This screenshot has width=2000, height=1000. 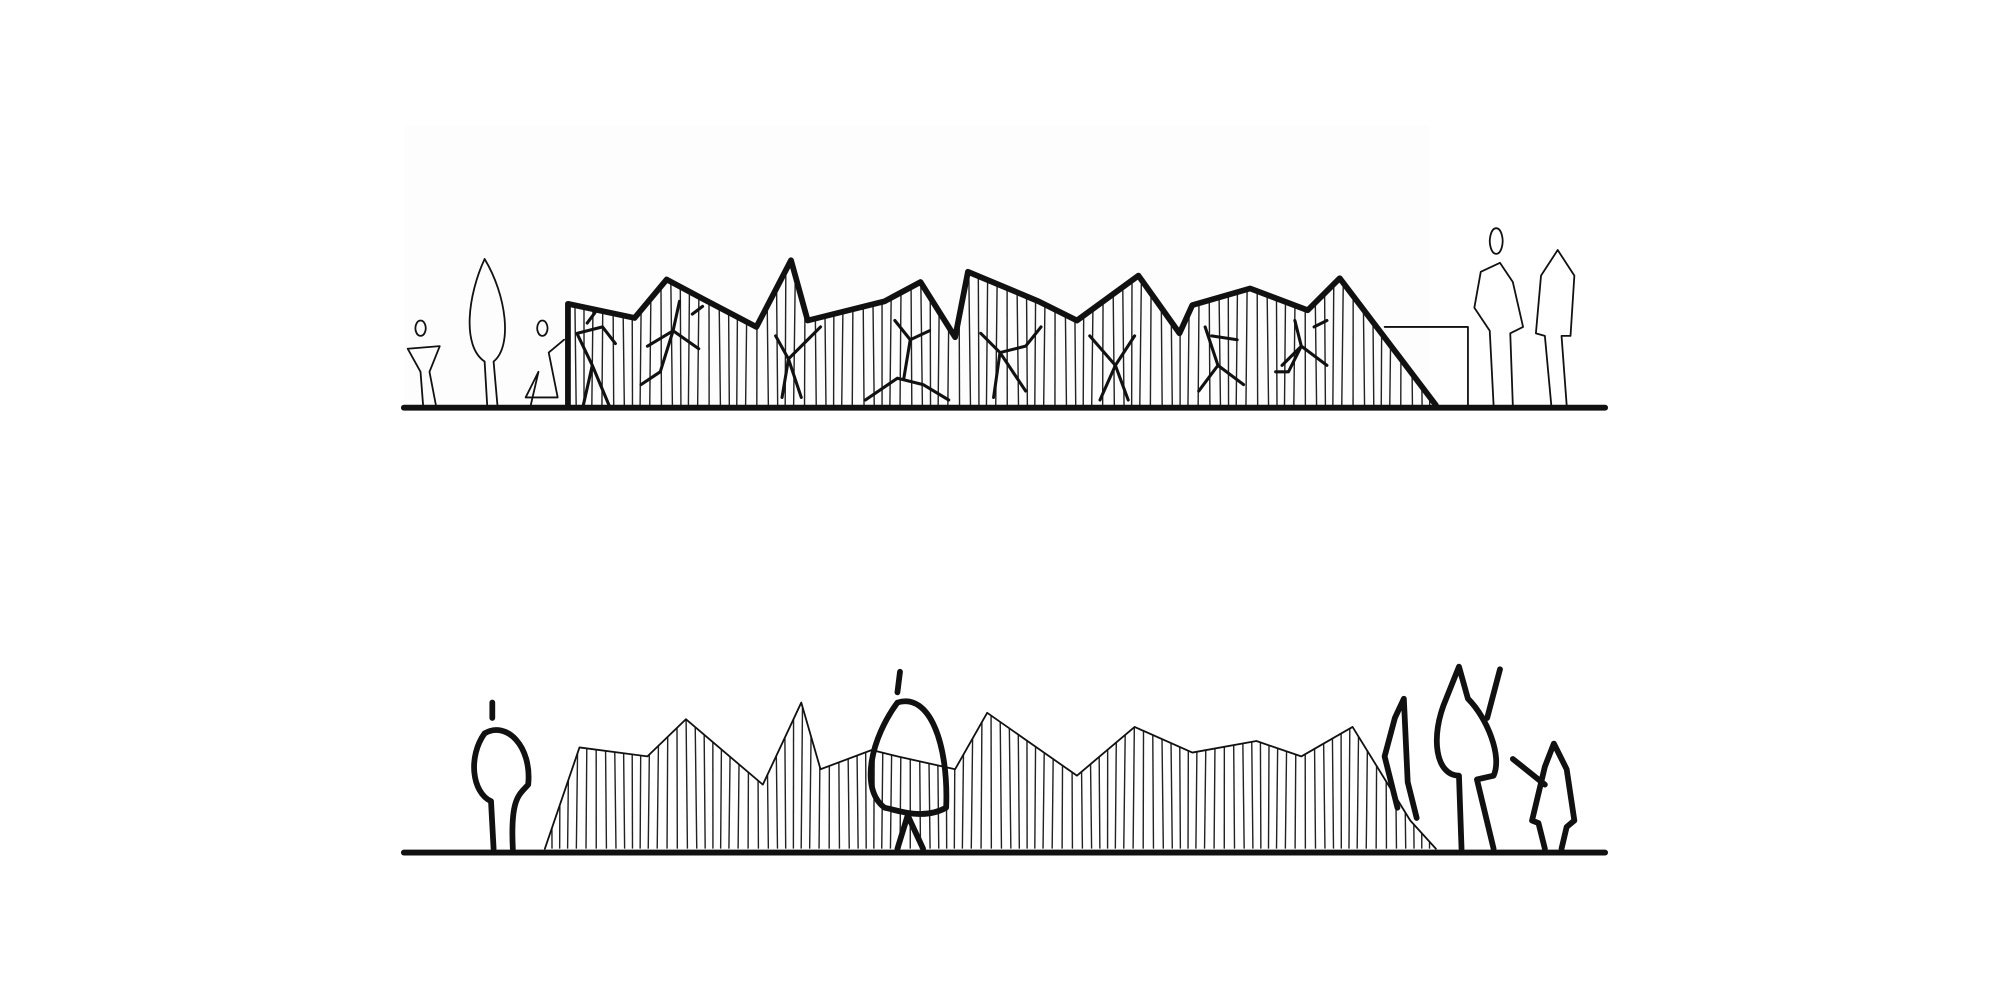 I want to click on people-top, so click(x=991, y=317).